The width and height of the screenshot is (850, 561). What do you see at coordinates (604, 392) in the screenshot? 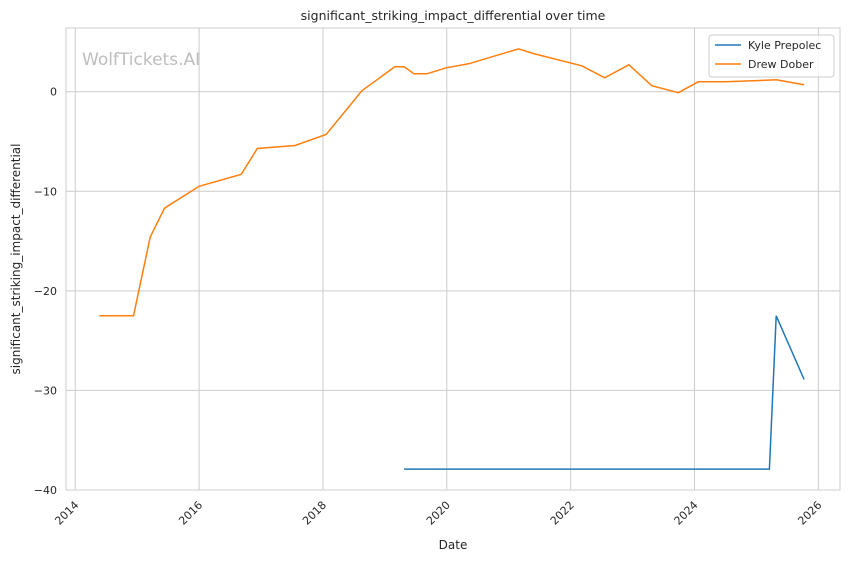
I see `series-line-kyle-prepolec` at bounding box center [604, 392].